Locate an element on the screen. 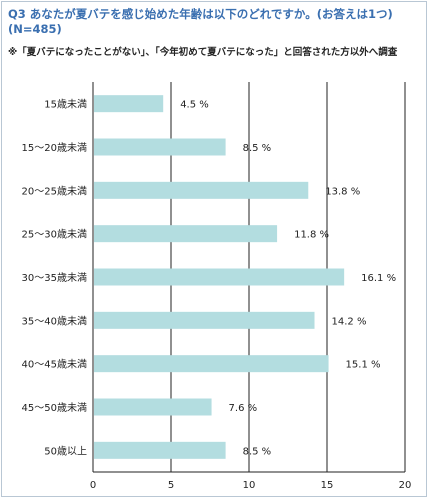 Image resolution: width=430 pixels, height=500 pixels. category-label: 35～40歳未満 is located at coordinates (54, 321).